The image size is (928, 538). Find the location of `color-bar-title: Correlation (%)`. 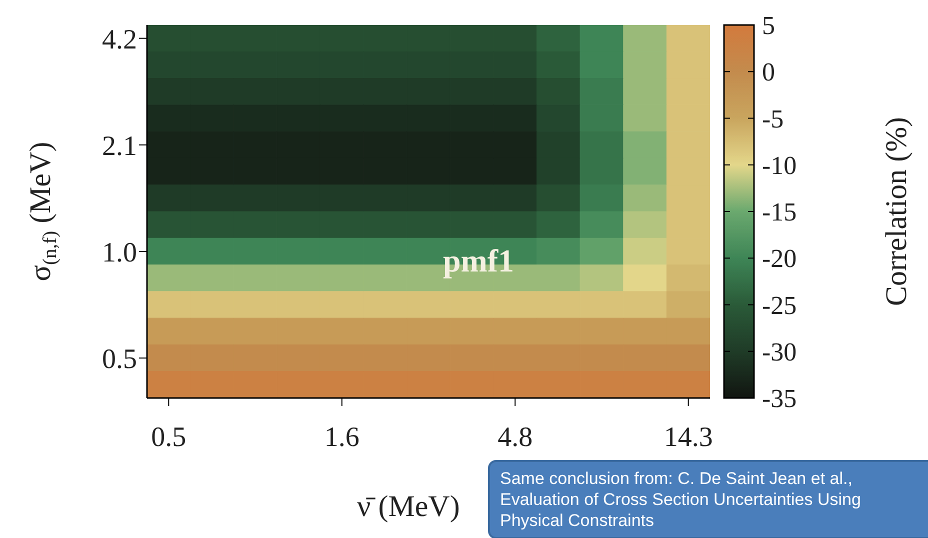

color-bar-title: Correlation (%) is located at coordinates (896, 211).